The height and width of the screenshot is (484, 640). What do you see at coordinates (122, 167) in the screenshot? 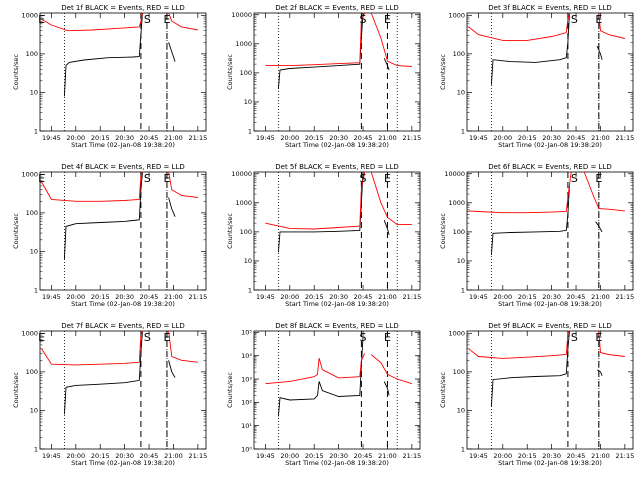
I see `chart-title: Det 4f BLACK = Events, RED = LLD` at bounding box center [122, 167].